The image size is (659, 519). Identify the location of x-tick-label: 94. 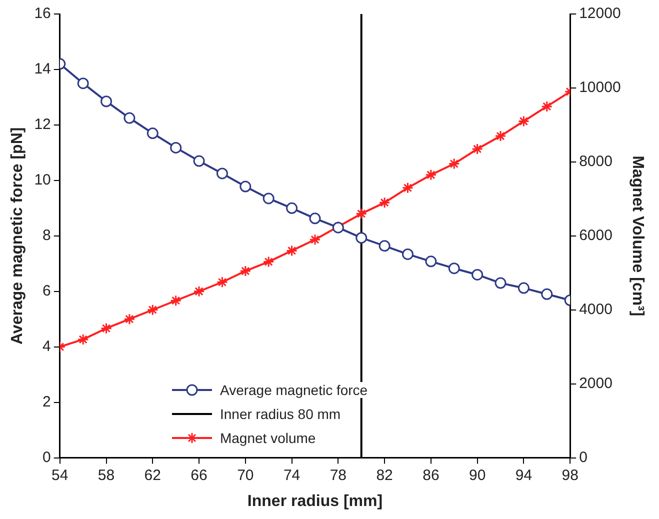
(523, 475).